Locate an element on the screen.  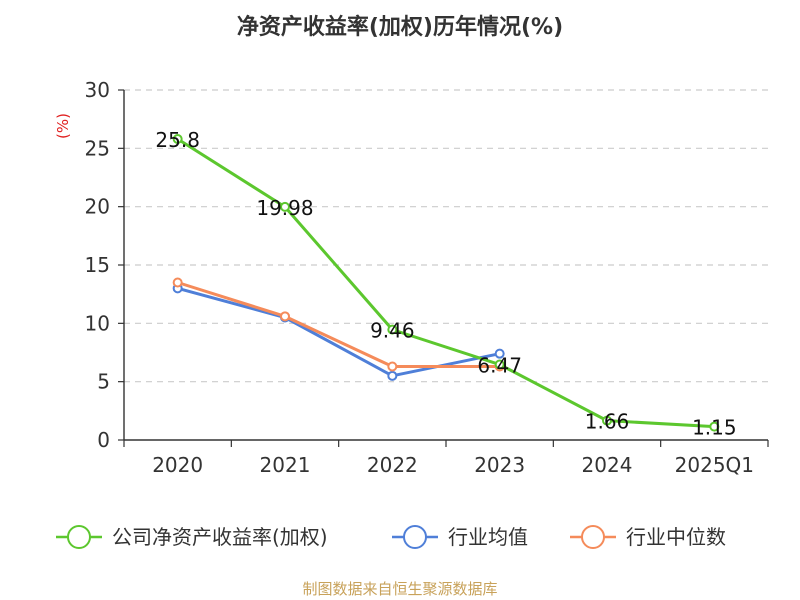
legend-label: 行业中位数 is located at coordinates (676, 537).